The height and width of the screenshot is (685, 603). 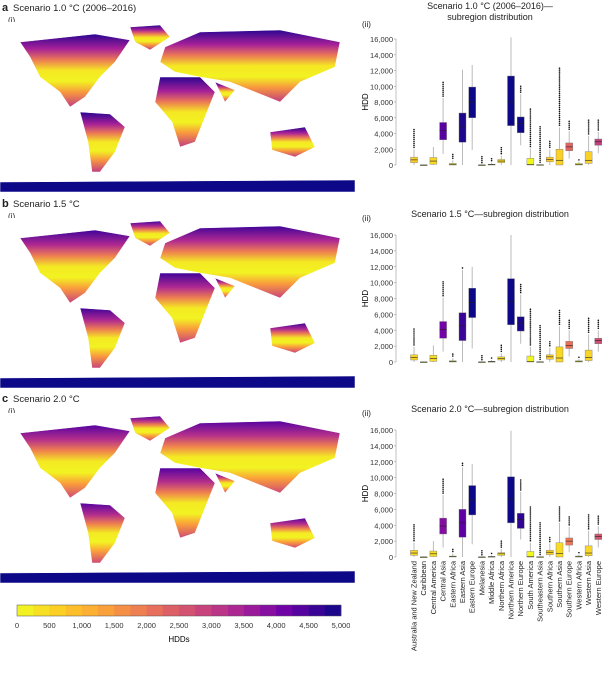 What do you see at coordinates (453, 358) in the screenshot?
I see `box-eastern-africa` at bounding box center [453, 358].